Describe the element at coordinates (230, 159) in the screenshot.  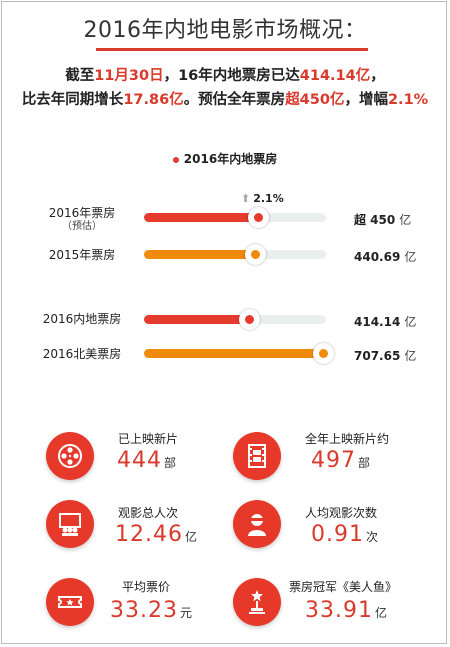
I see `legend-label: 2016年内地票房` at that location.